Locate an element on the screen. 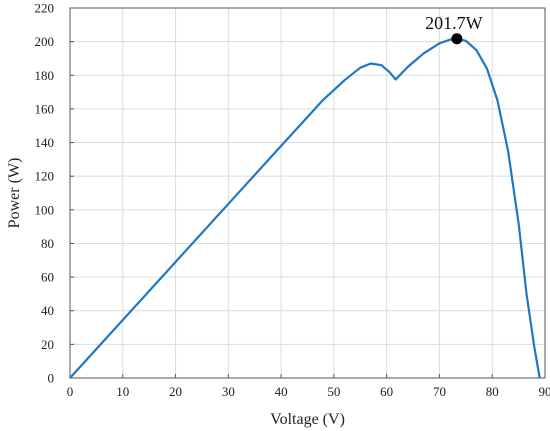 Image resolution: width=550 pixels, height=431 pixels. y-tick-label: 220 is located at coordinates (45, 8).